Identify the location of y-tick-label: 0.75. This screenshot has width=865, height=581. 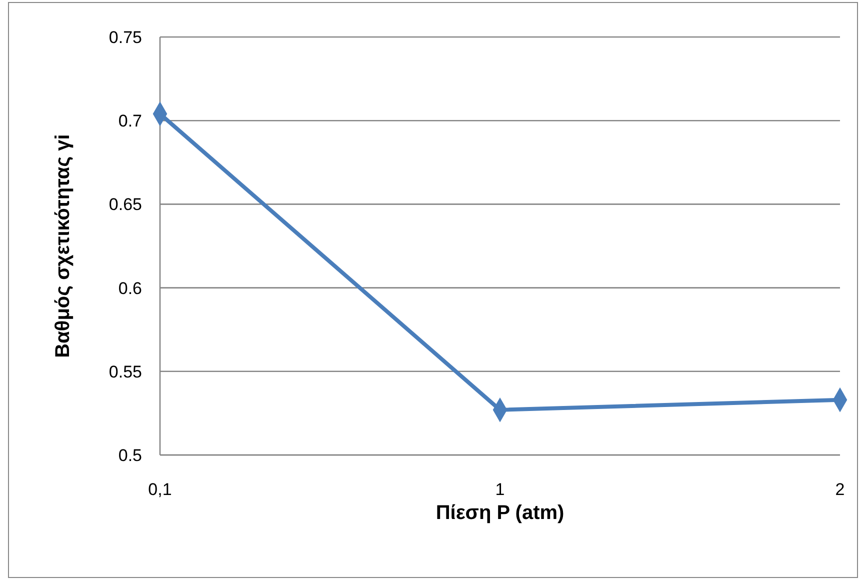
(125, 38).